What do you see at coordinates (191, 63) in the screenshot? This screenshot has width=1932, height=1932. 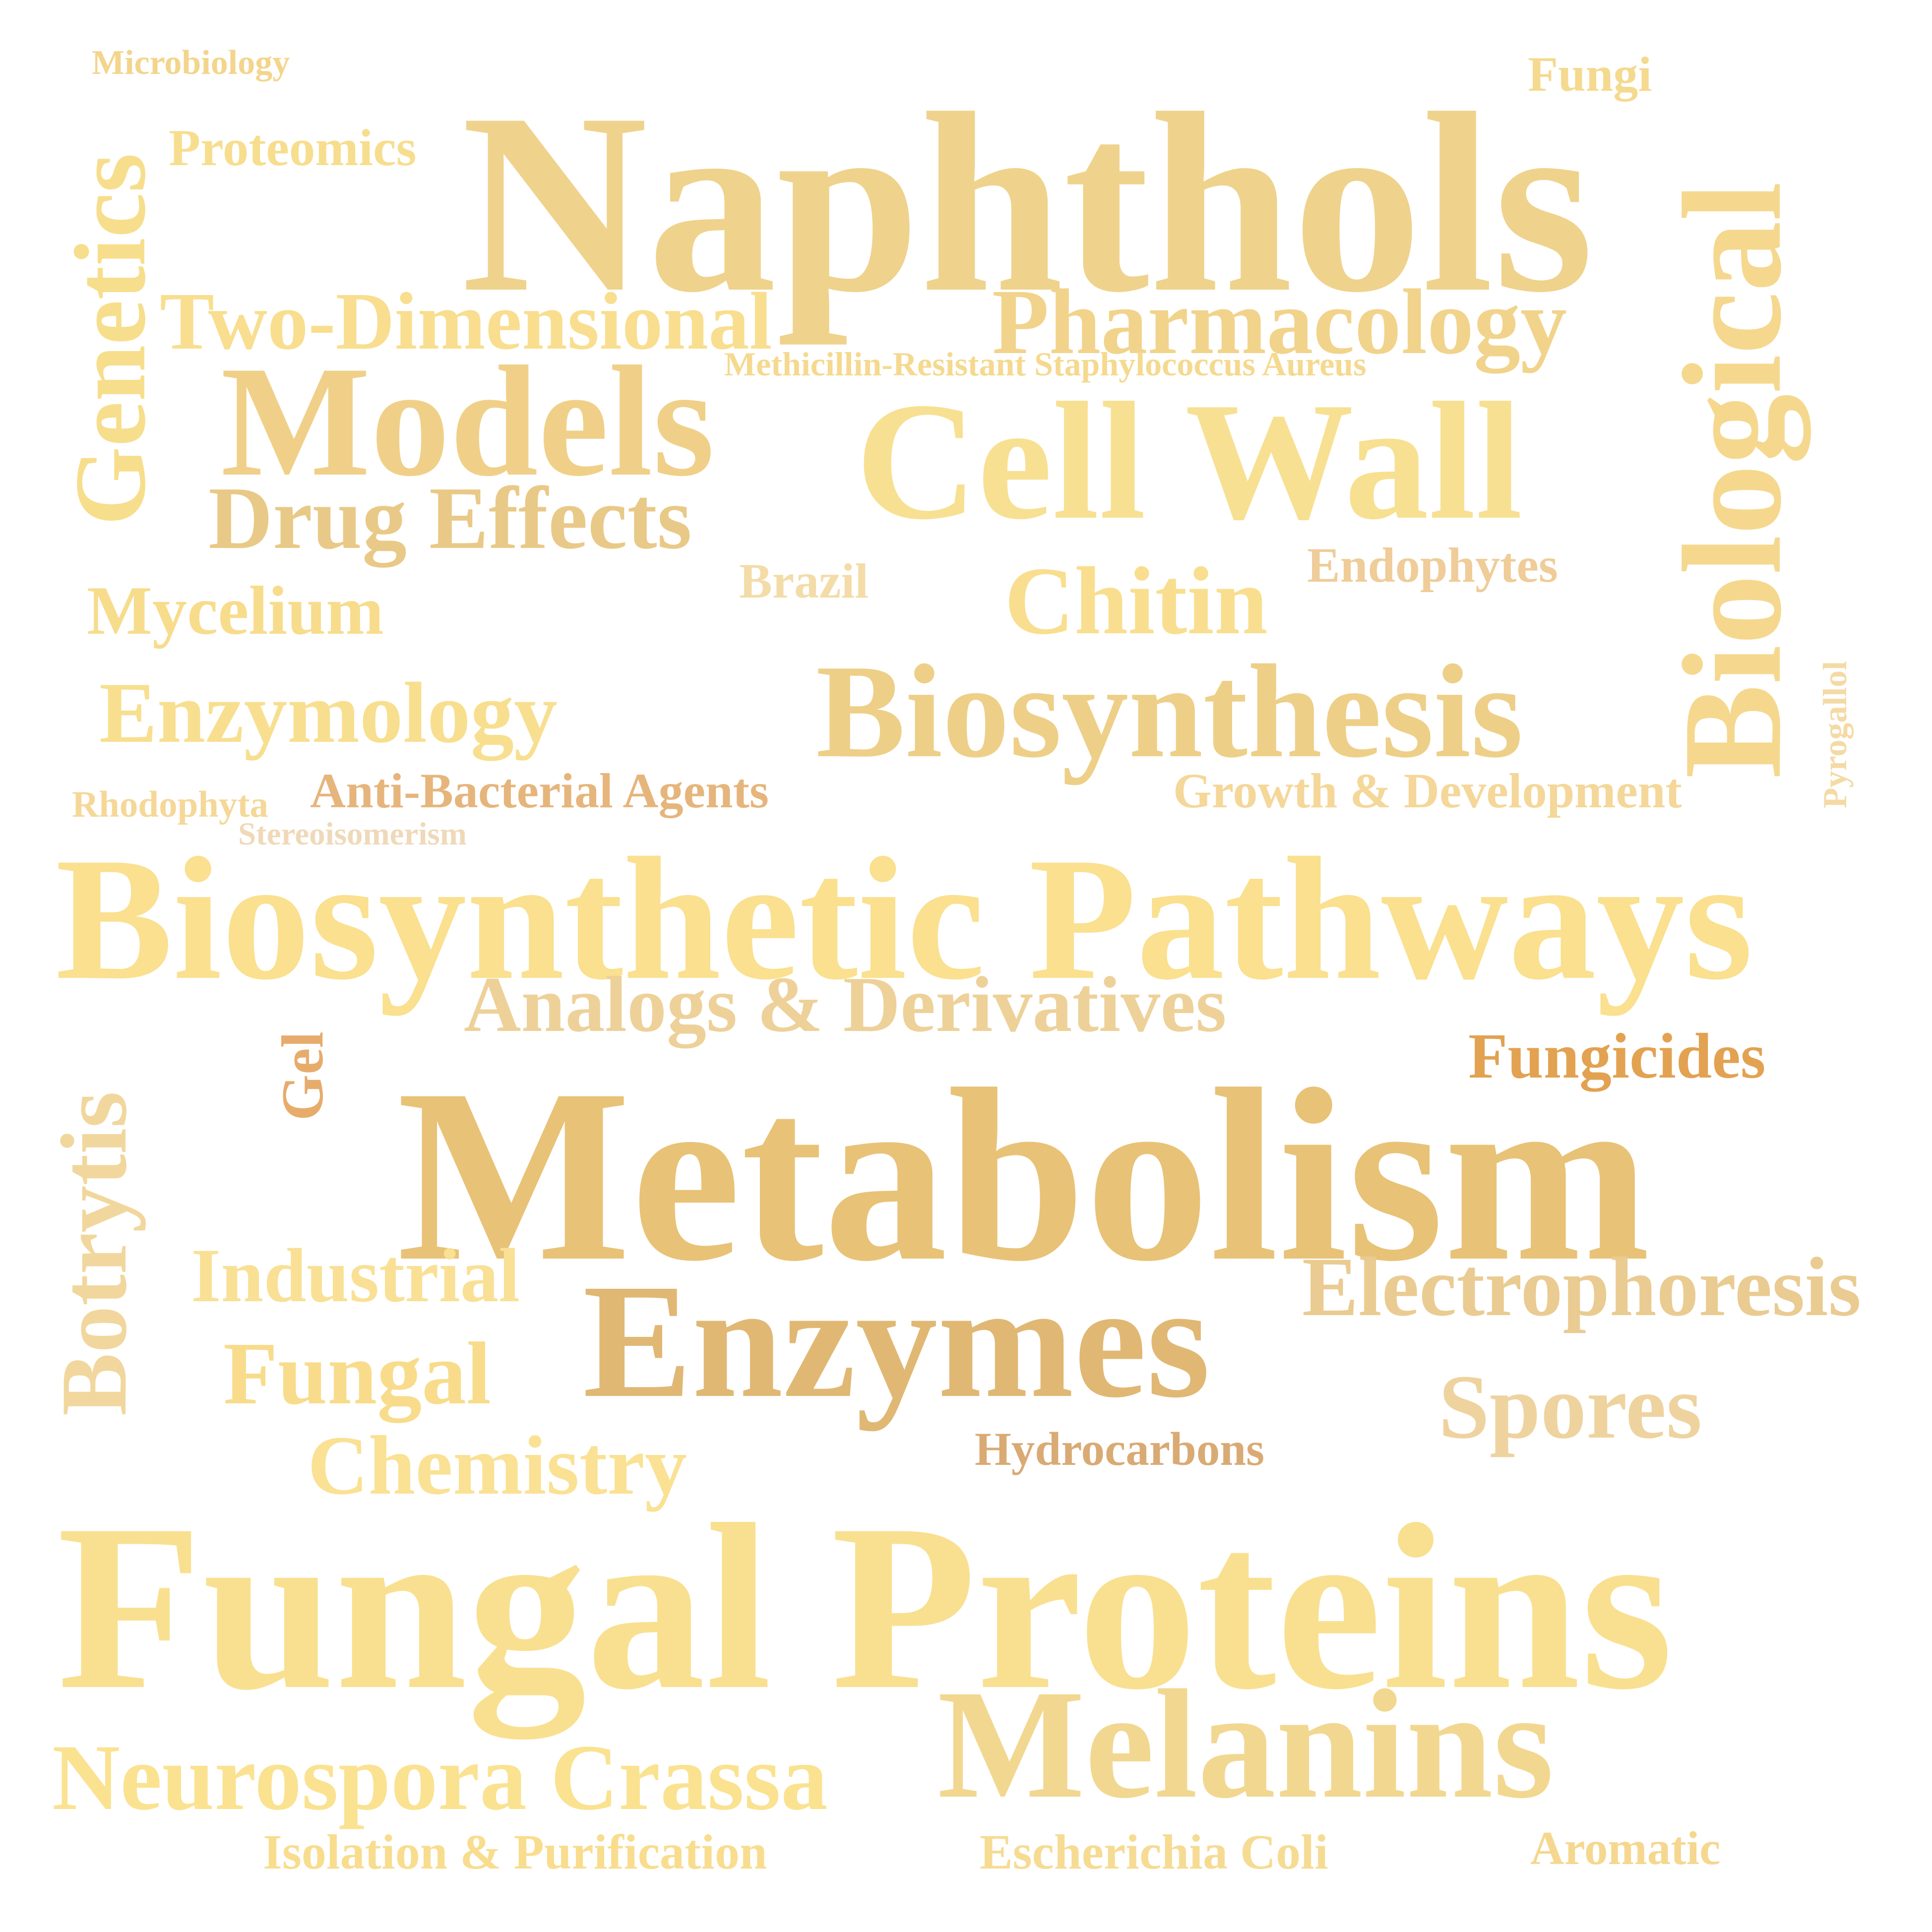 I see `word-microbiology: Microbiology` at bounding box center [191, 63].